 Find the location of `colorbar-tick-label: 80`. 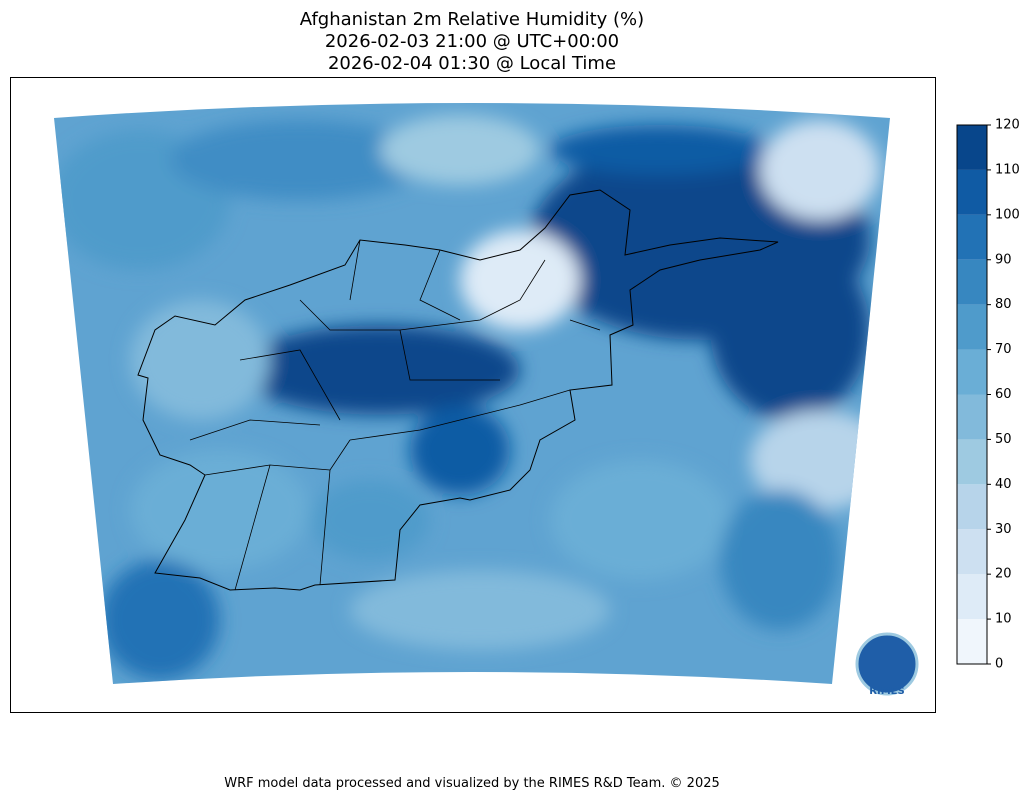

colorbar-tick-label: 80 is located at coordinates (1003, 304).